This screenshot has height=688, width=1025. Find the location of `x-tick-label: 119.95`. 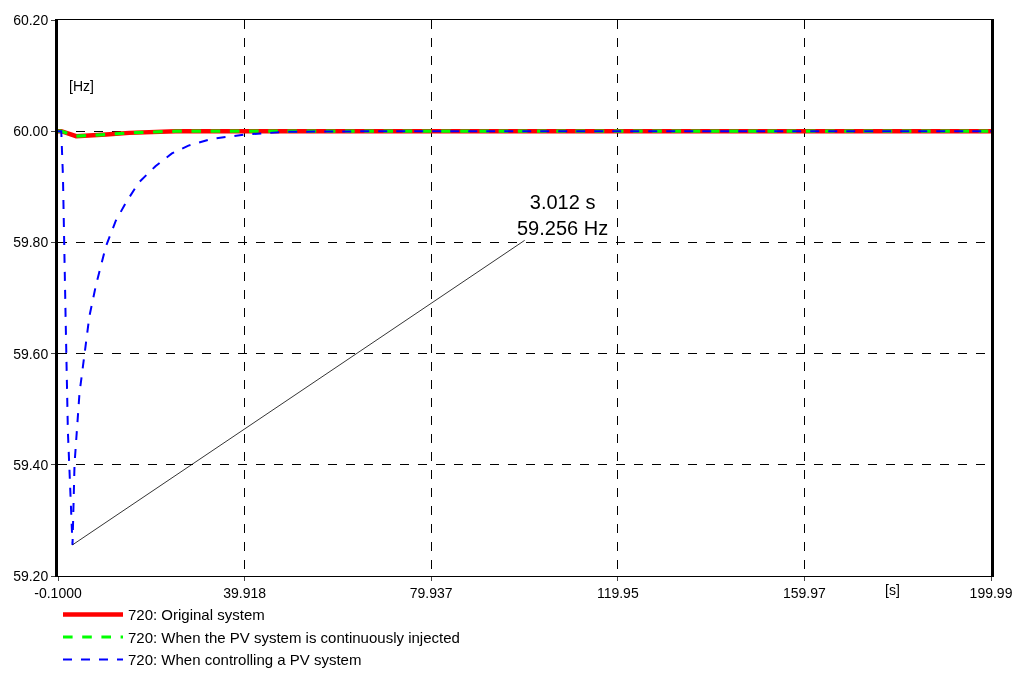

x-tick-label: 119.95 is located at coordinates (617, 592).